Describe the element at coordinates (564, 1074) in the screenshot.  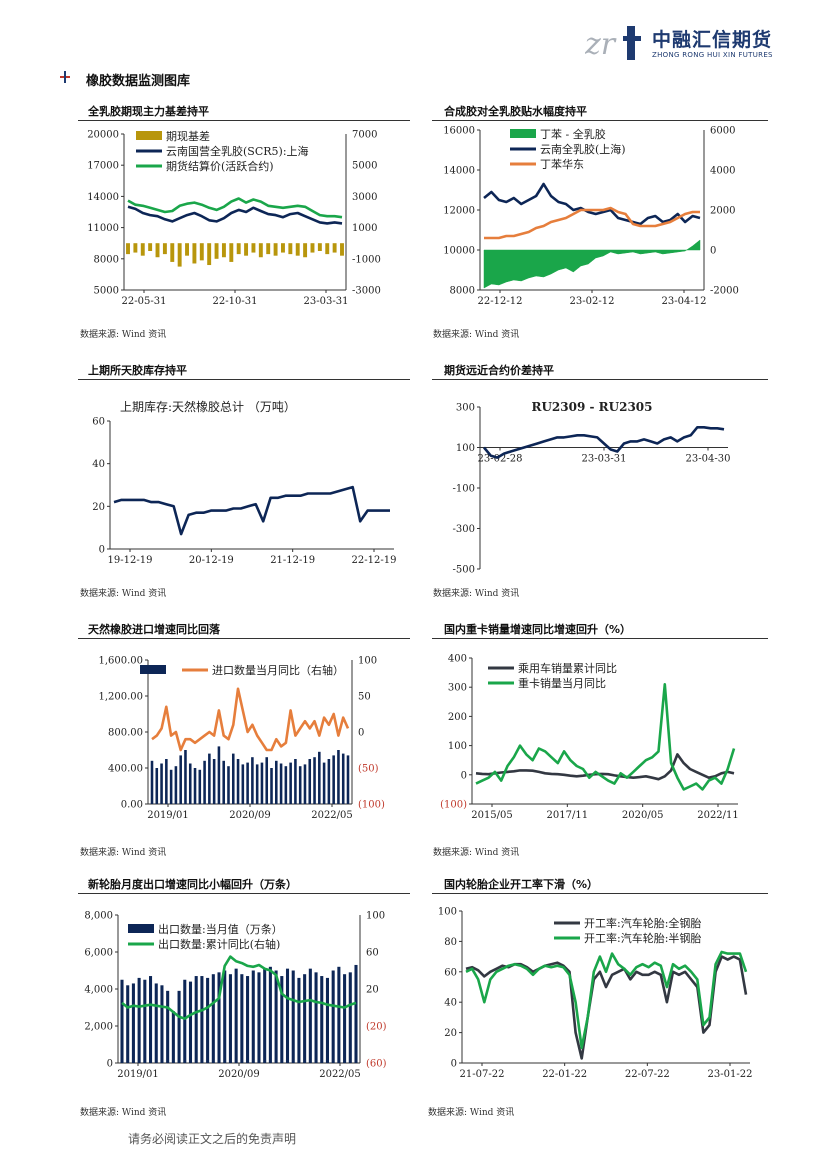
I see `c8-x-tick-label: 22-01-22` at that location.